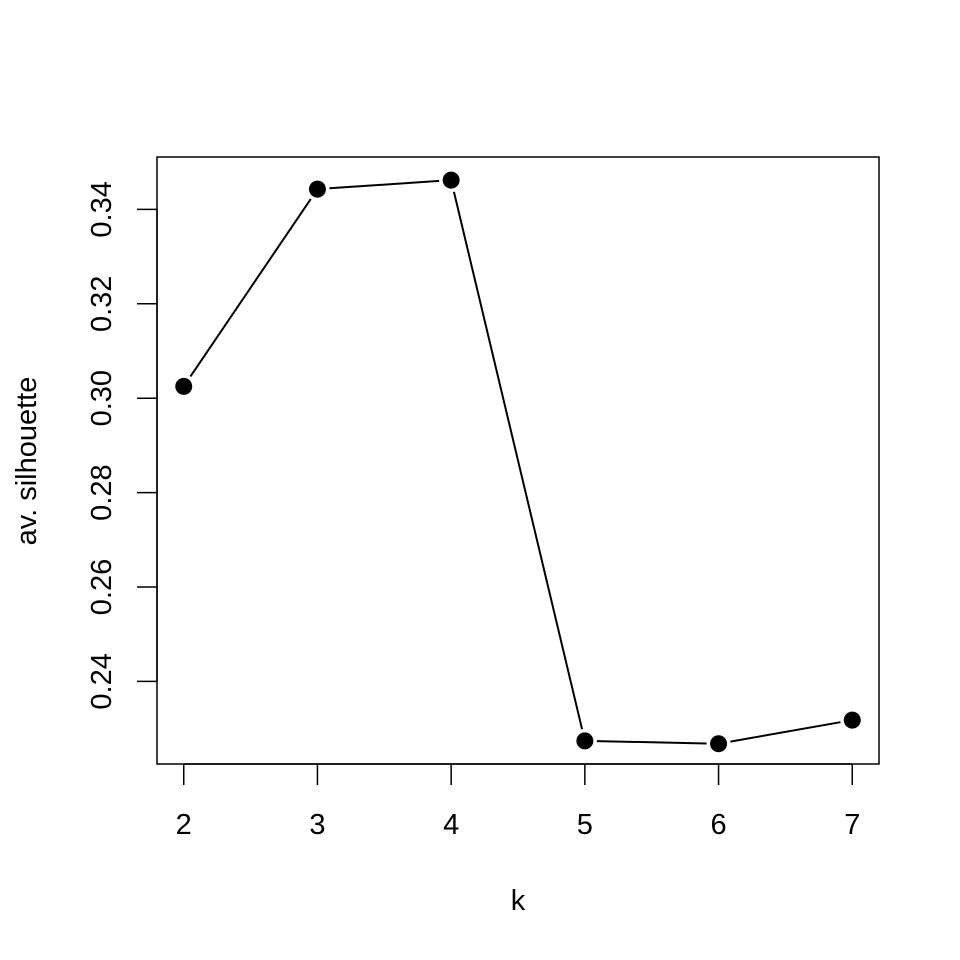 This screenshot has width=960, height=960. What do you see at coordinates (718, 825) in the screenshot?
I see `x-tick-label: 6` at bounding box center [718, 825].